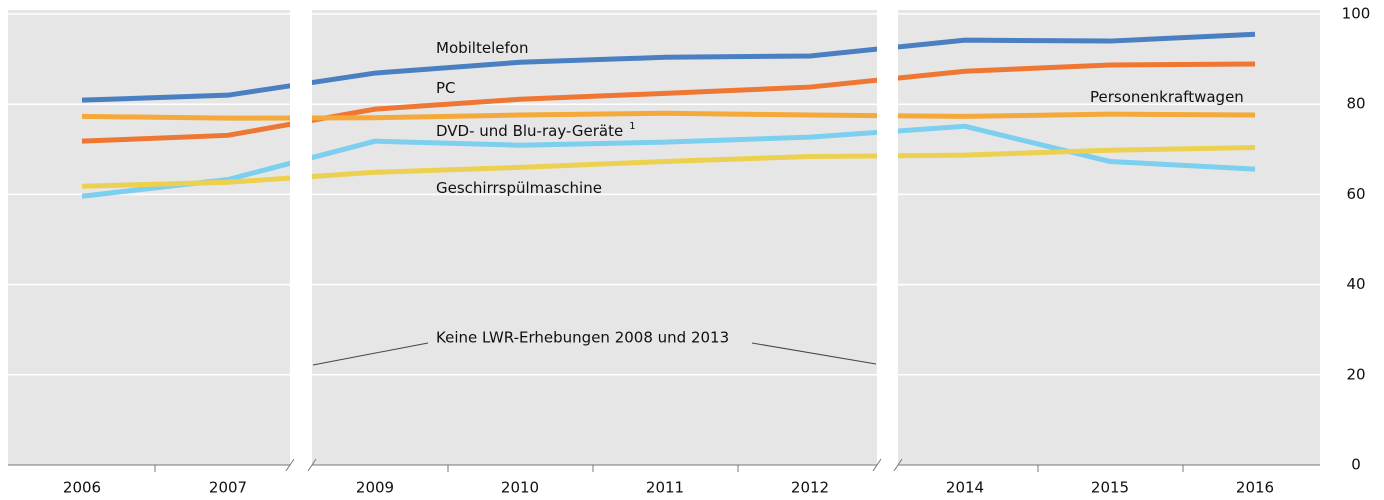 This screenshot has height=500, width=1384. I want to click on x-tick-label: 2014, so click(965, 488).